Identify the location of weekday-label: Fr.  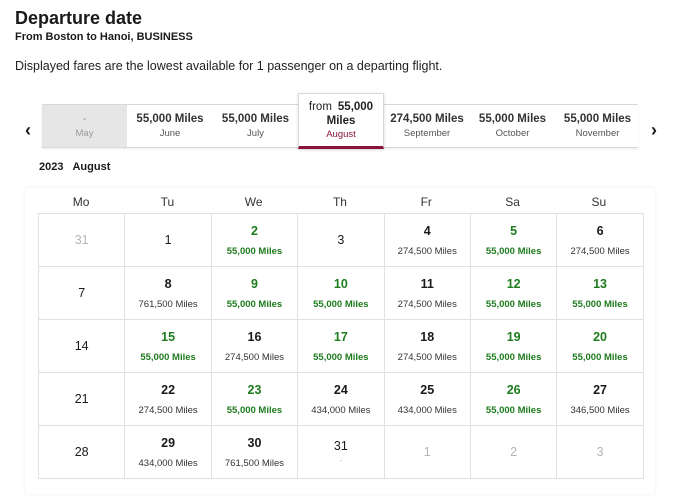
(426, 202).